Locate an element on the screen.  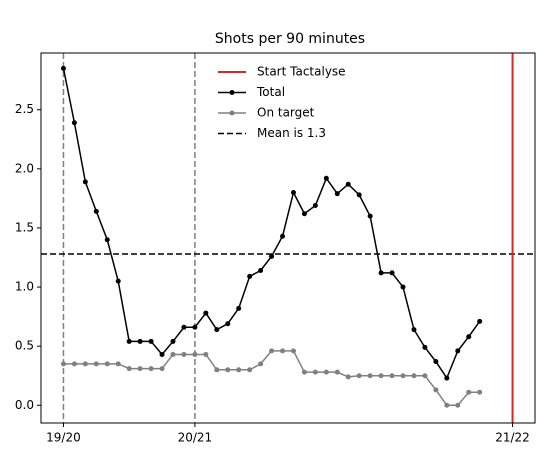
y-tick-label: 2.5 is located at coordinates (24, 109).